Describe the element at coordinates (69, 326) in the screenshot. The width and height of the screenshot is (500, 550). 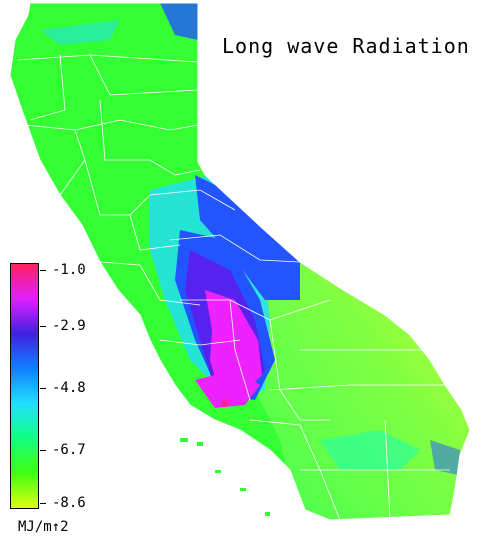
I see `legend-tick-label: -2.9` at that location.